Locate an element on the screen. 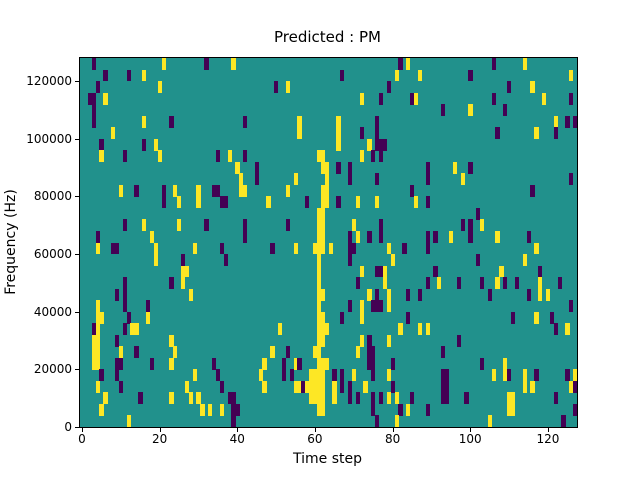  chart-title: Predicted : PM is located at coordinates (327, 37).